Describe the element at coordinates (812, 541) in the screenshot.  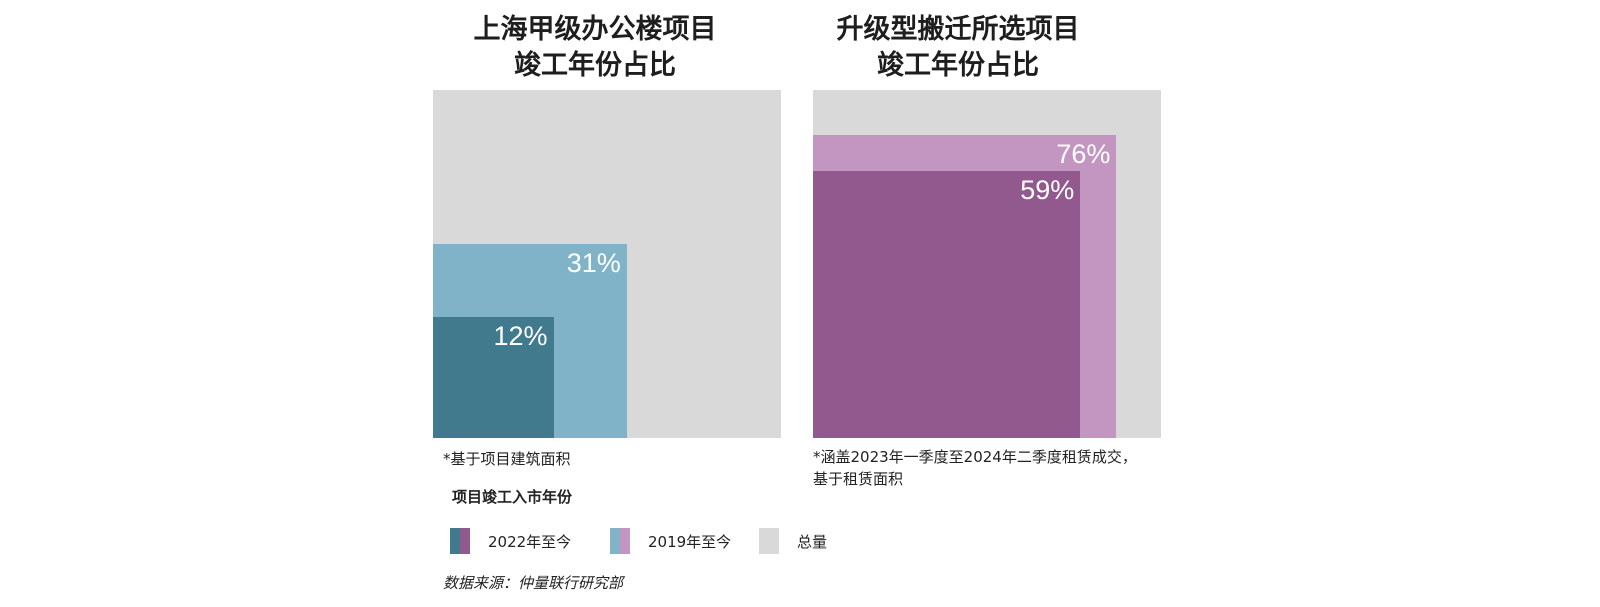
I see `legend-label-total: 总量` at that location.